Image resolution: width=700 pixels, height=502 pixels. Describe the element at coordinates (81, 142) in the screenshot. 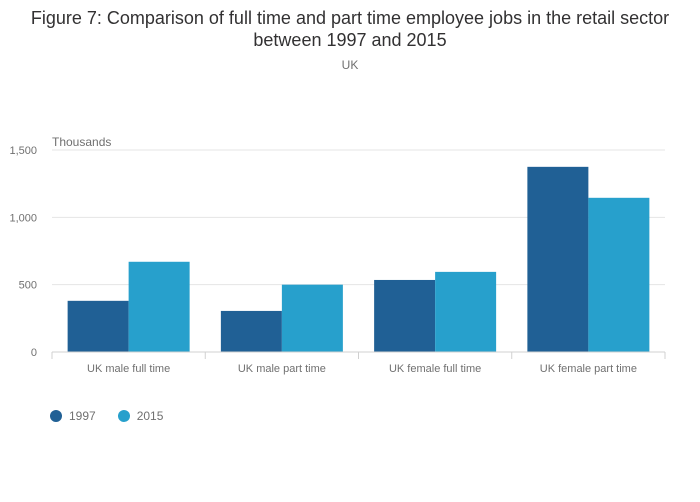

I see `y-axis-label: Thousands` at that location.